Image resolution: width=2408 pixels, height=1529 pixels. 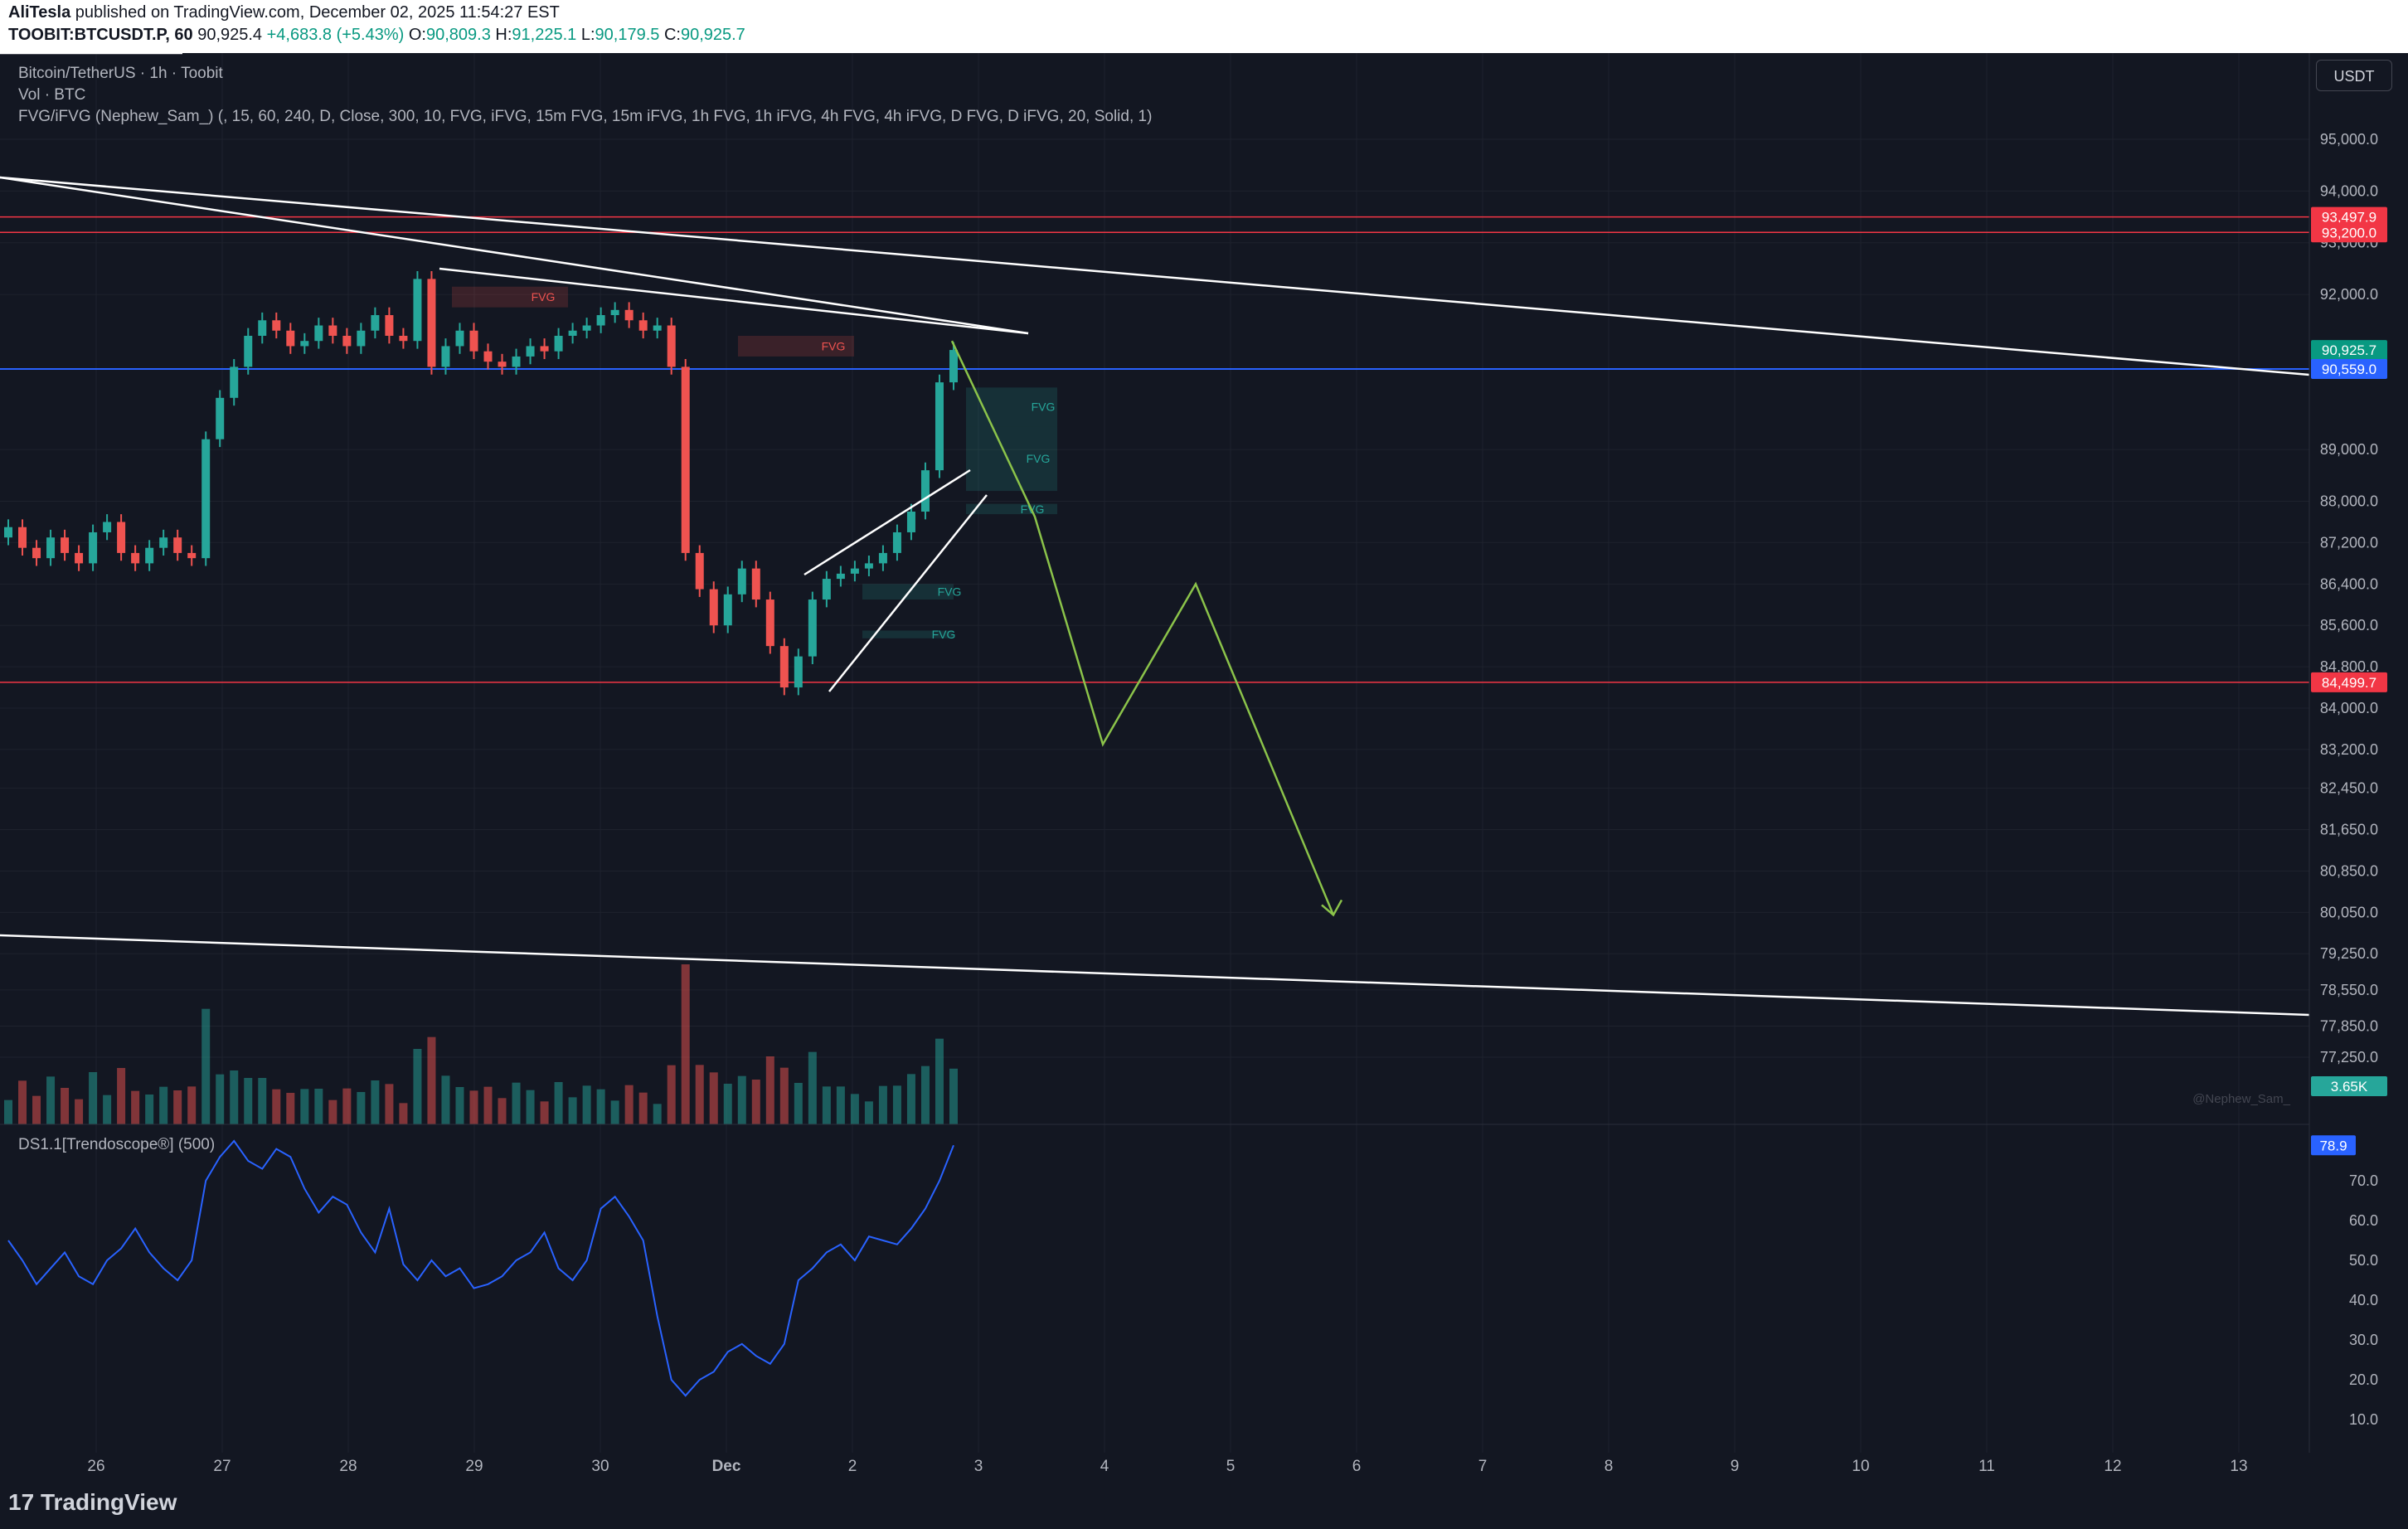 I want to click on price-label: 90,925.7, so click(x=2349, y=350).